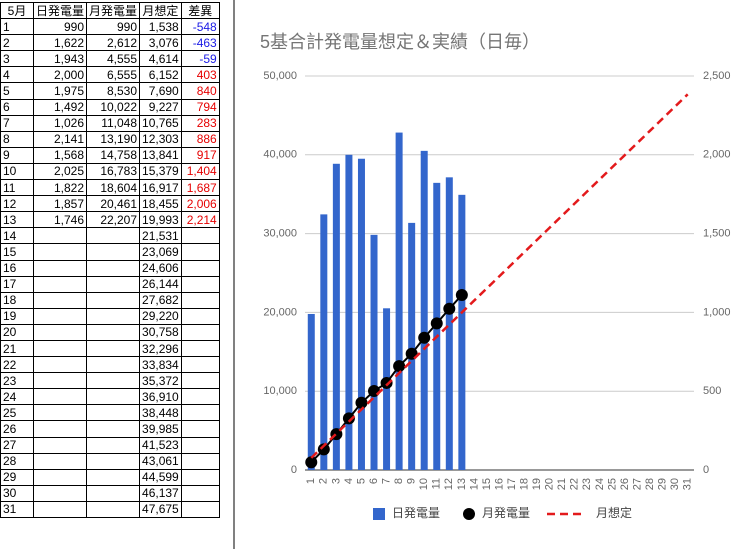 This screenshot has height=549, width=753. Describe the element at coordinates (160, 348) in the screenshot. I see `table-cell: 32,296` at that location.